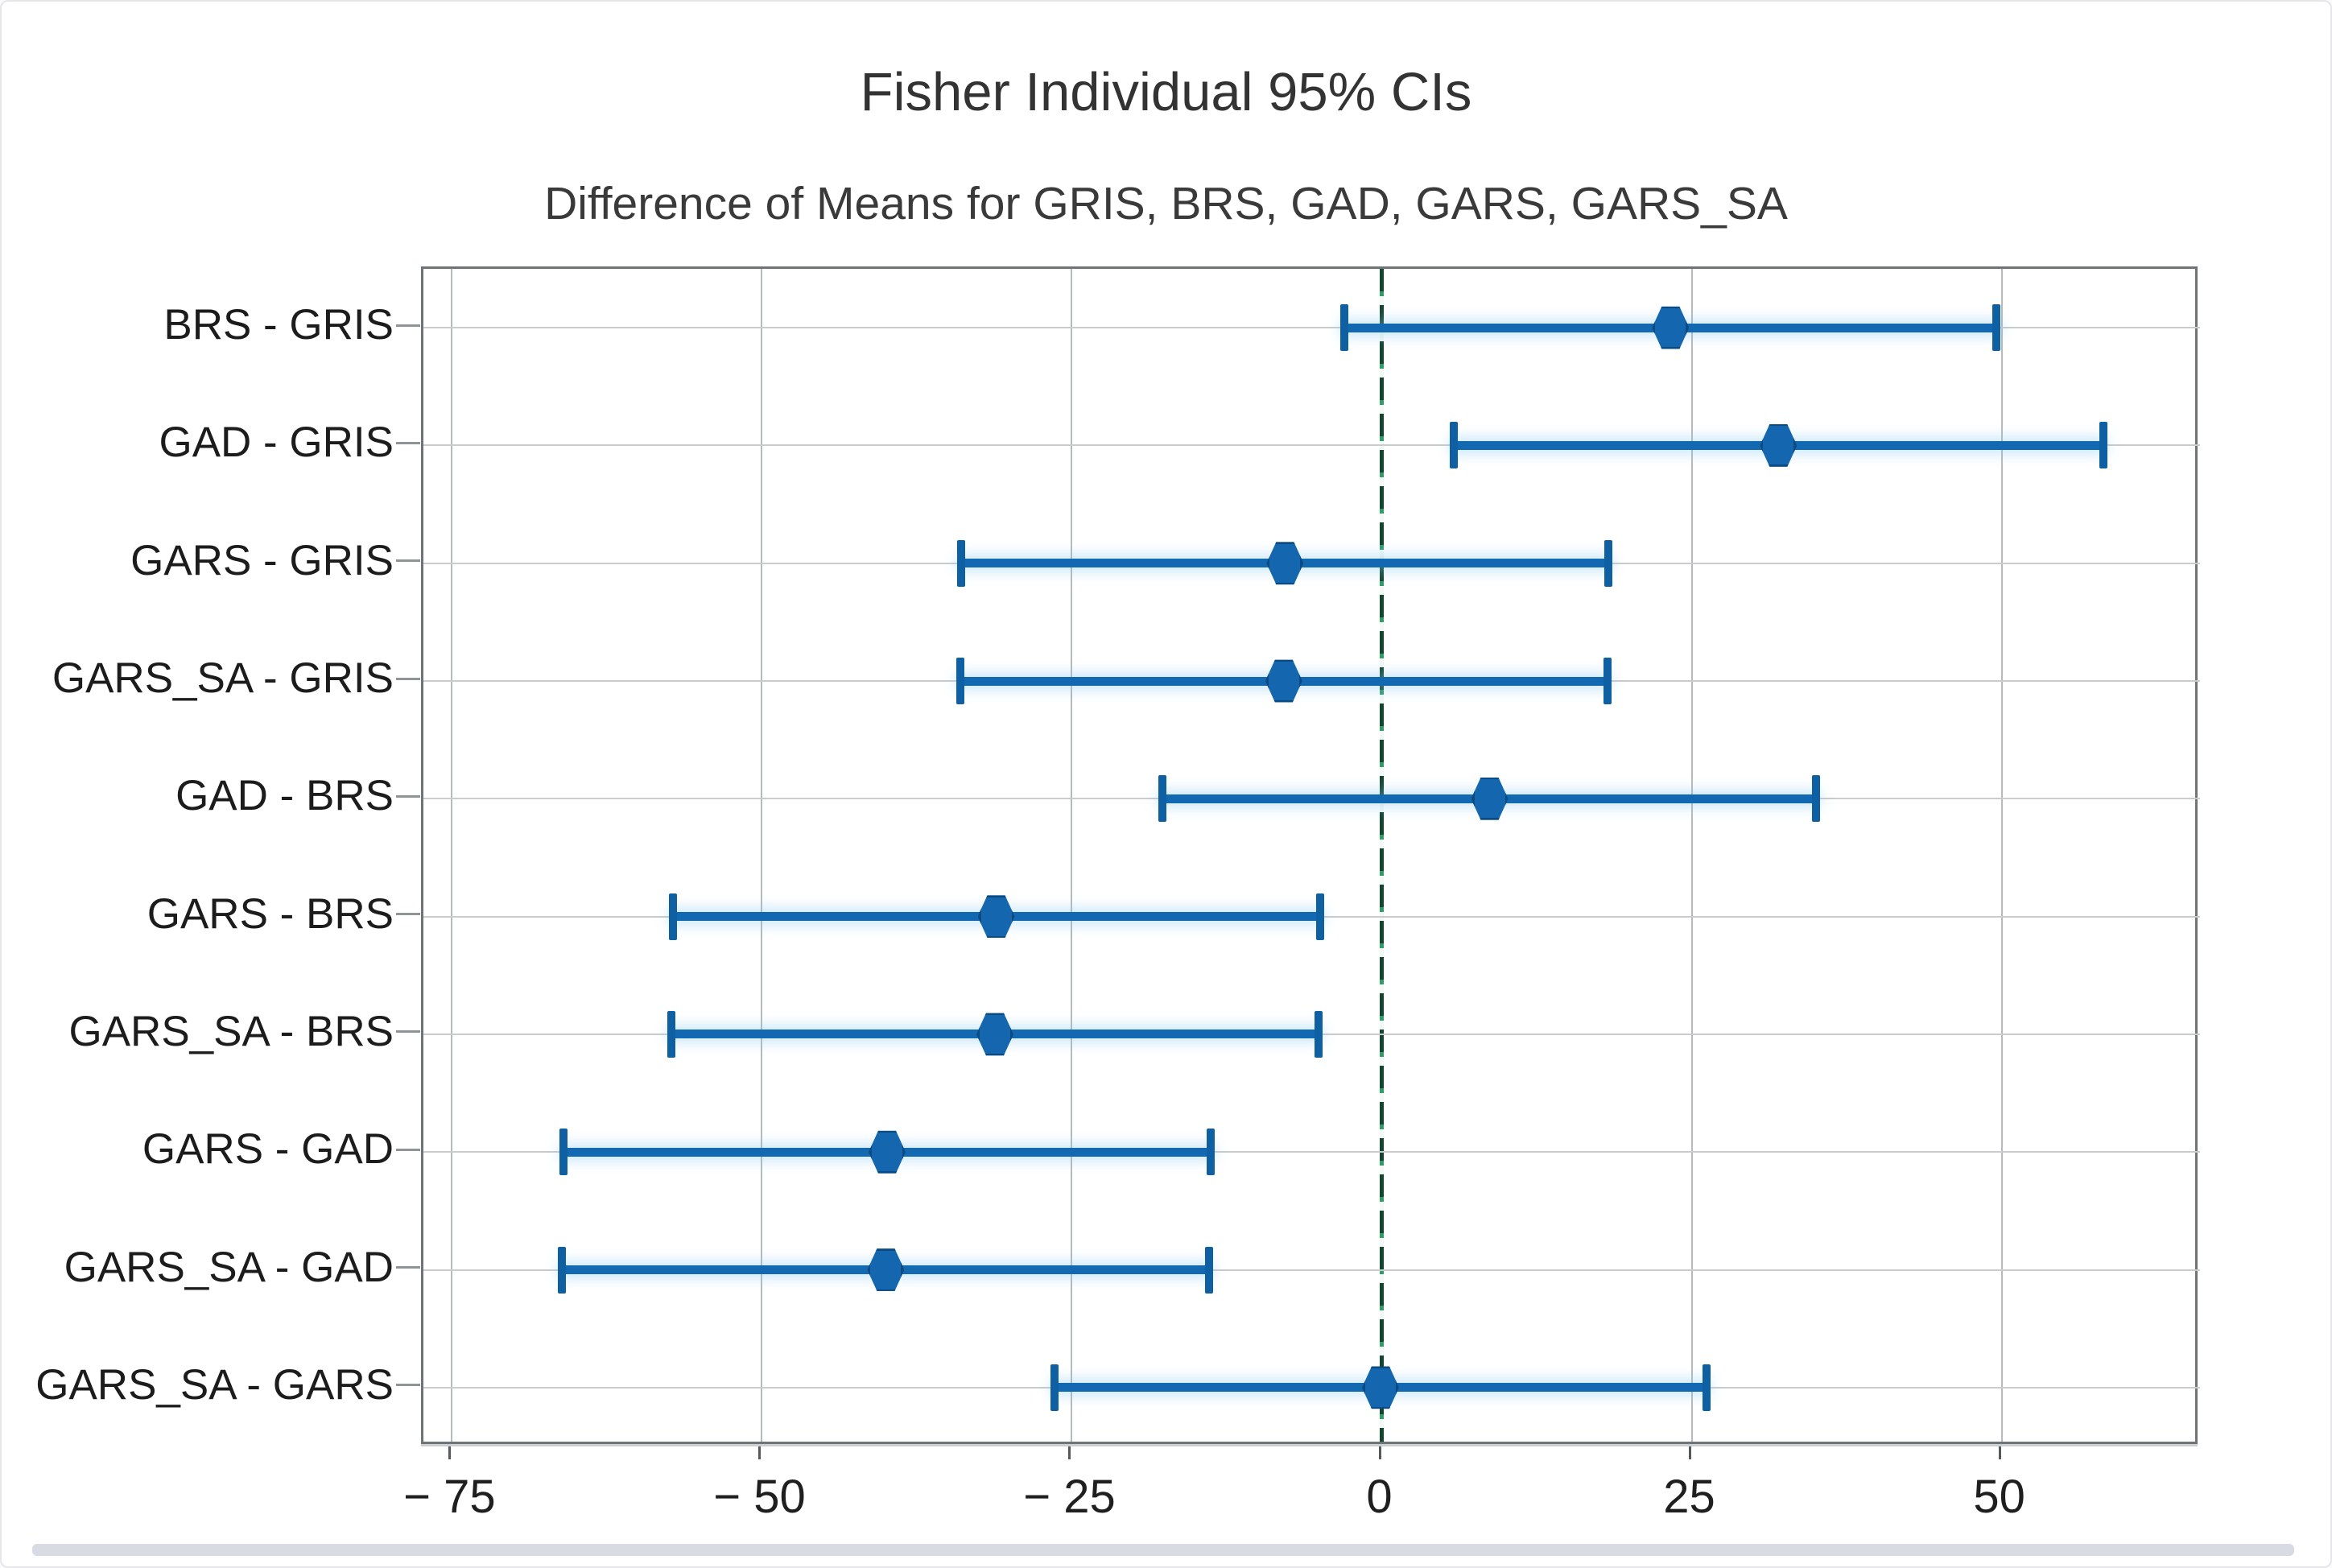 Image resolution: width=2332 pixels, height=1568 pixels. What do you see at coordinates (284, 796) in the screenshot?
I see `category-label: GAD - BRS` at bounding box center [284, 796].